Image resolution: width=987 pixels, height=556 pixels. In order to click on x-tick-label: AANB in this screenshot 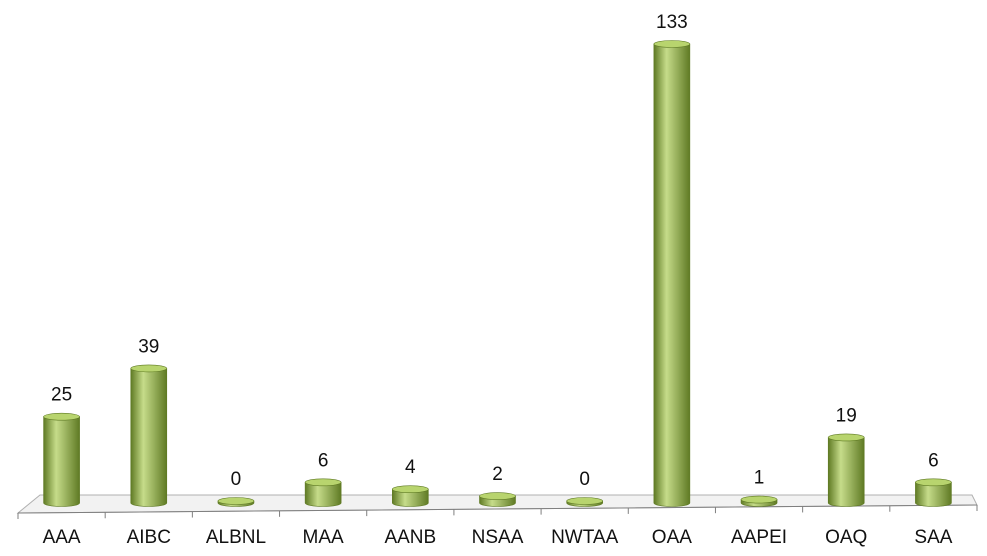, I will do `click(410, 537)`.